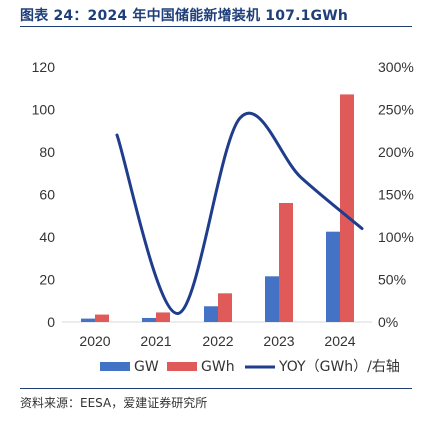 The image size is (427, 429). Describe the element at coordinates (396, 237) in the screenshot. I see `right-tick-label: 100%` at that location.